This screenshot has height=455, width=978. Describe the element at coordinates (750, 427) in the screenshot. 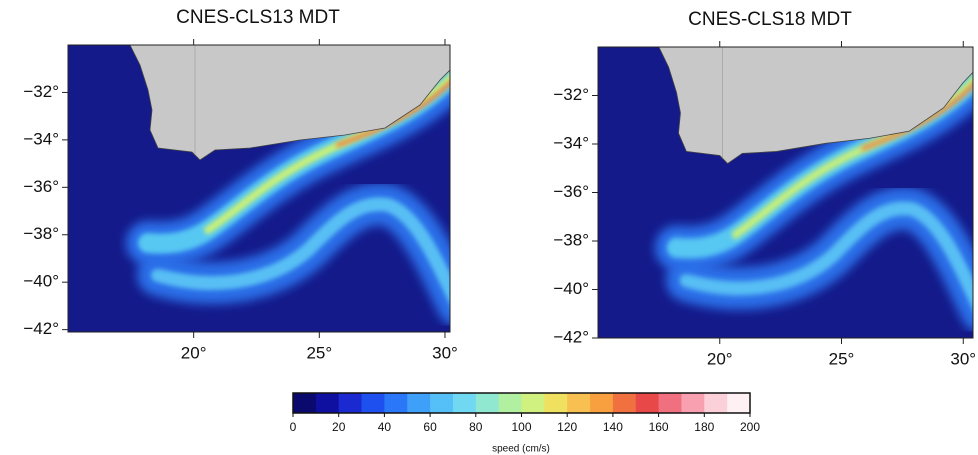

I see `colorbar-tick-label: 200` at that location.